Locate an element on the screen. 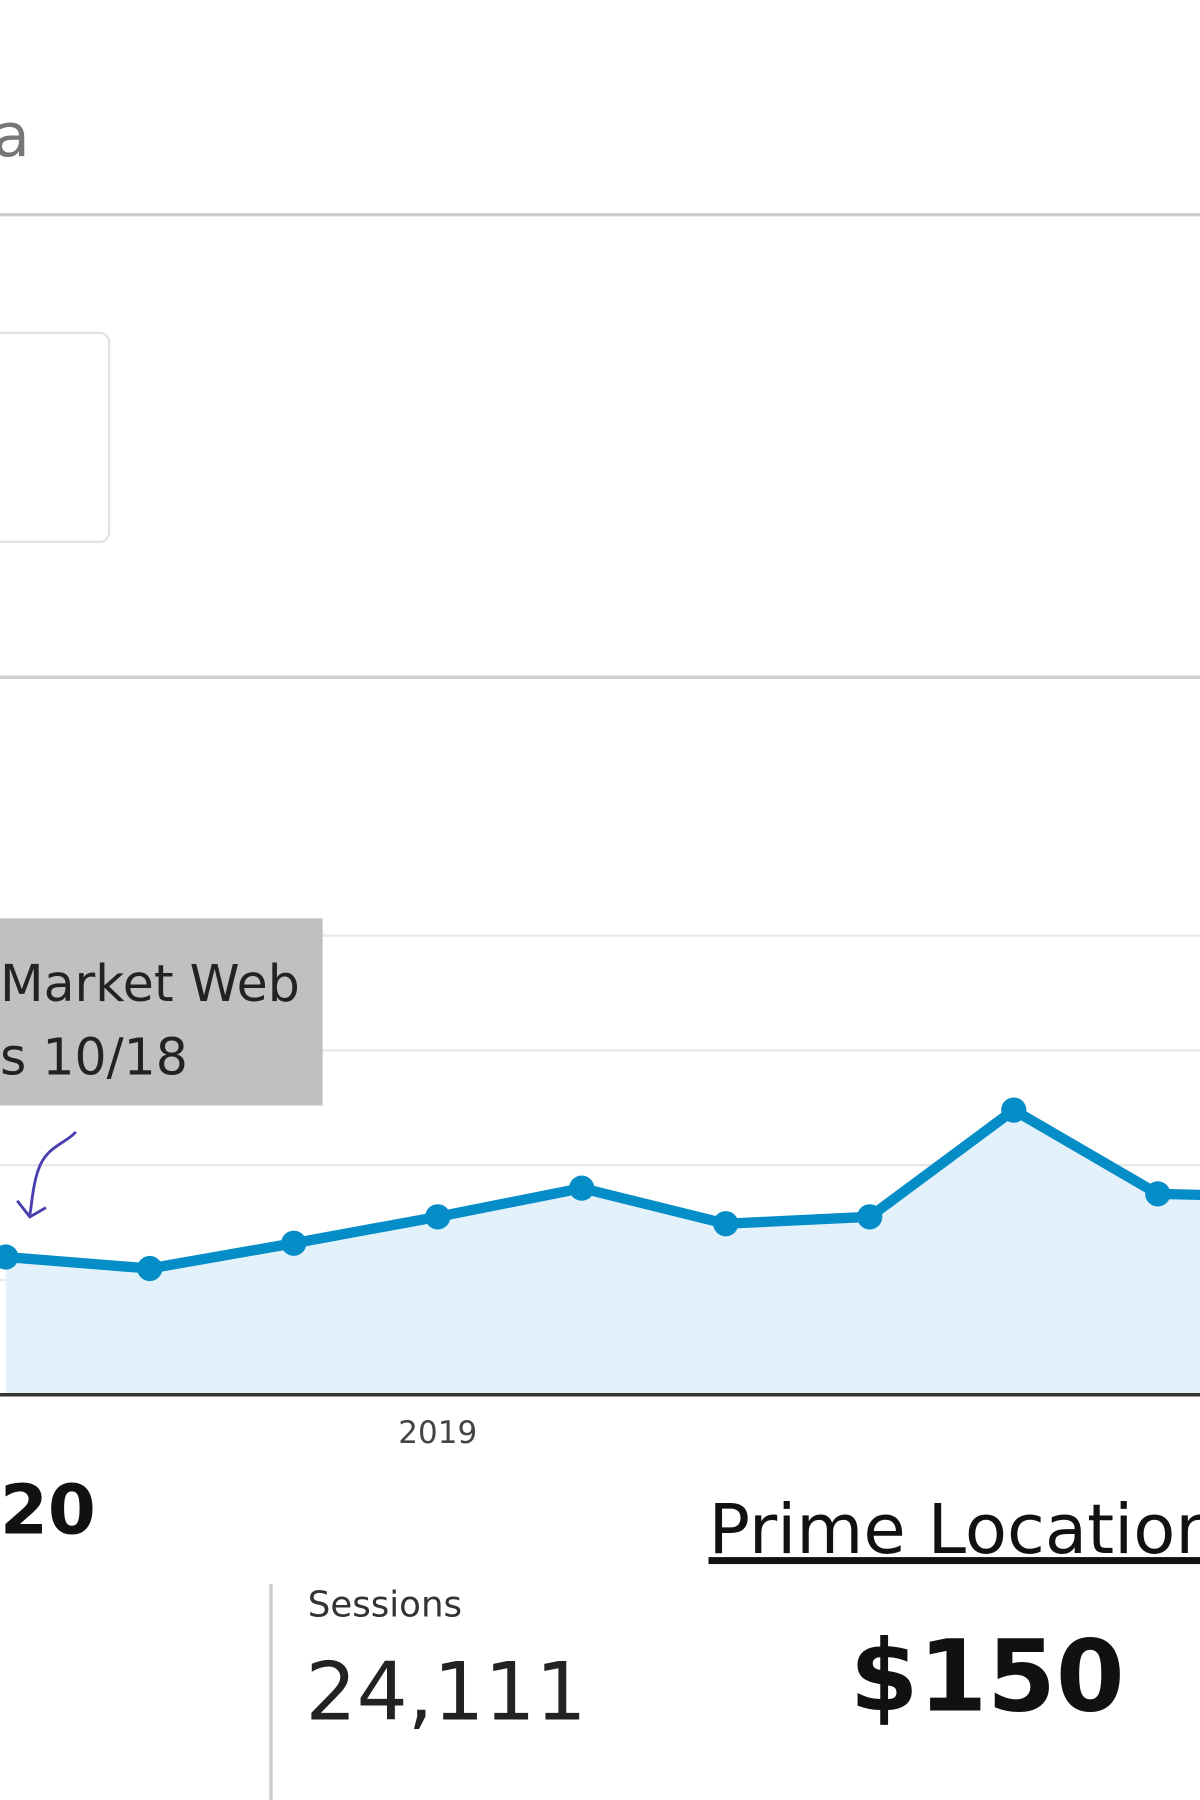  annotation-text: s 10/18 is located at coordinates (94, 1056).